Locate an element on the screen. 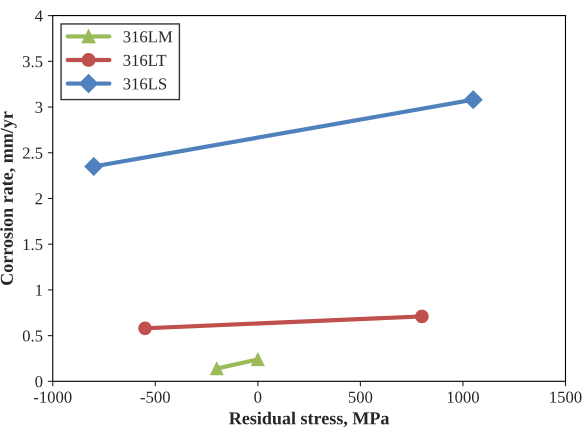 The height and width of the screenshot is (446, 586). x-tick-label: 1000 is located at coordinates (463, 397).